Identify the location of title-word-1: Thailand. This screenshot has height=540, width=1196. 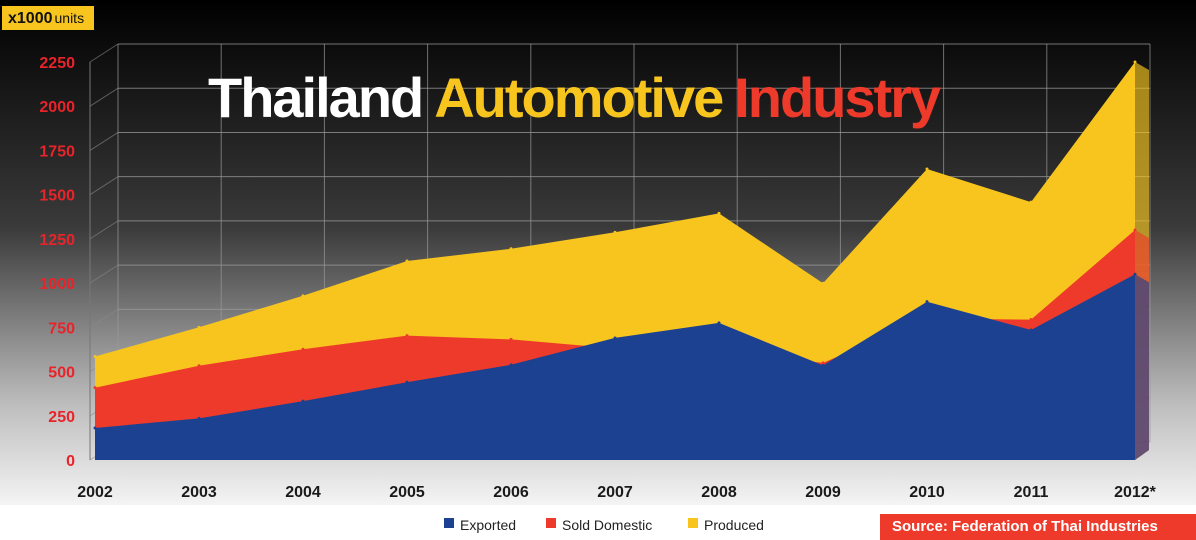
(316, 97).